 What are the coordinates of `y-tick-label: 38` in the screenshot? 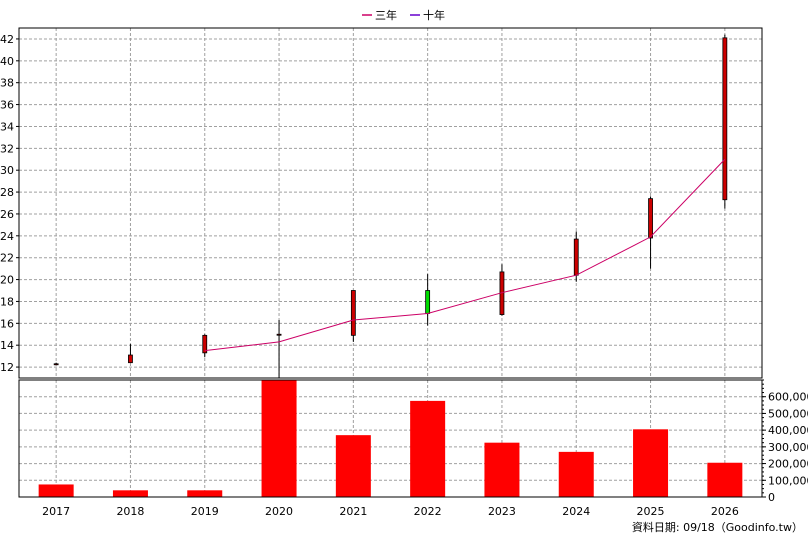 It's located at (7, 83).